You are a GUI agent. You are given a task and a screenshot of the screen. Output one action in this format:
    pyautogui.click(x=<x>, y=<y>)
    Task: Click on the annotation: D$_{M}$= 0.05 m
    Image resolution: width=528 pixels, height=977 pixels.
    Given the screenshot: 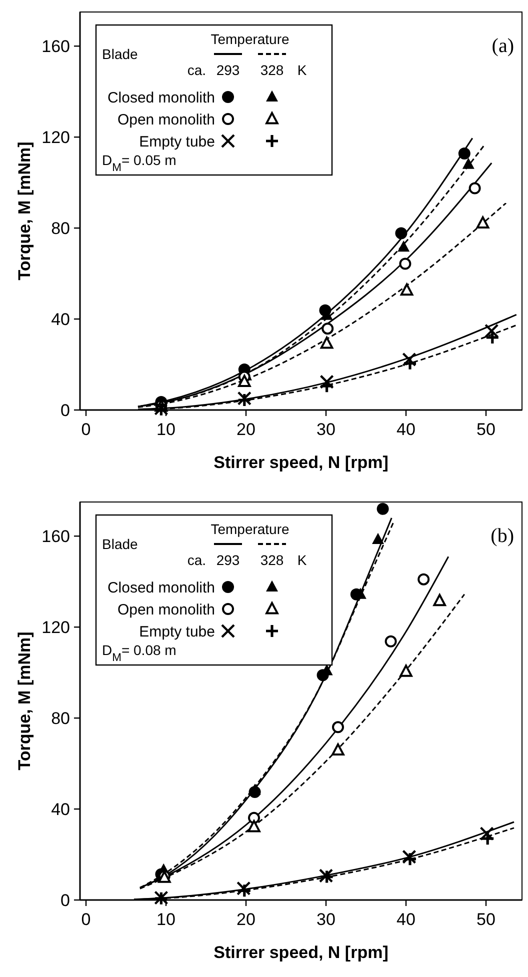 What is the action you would take?
    pyautogui.click(x=139, y=163)
    